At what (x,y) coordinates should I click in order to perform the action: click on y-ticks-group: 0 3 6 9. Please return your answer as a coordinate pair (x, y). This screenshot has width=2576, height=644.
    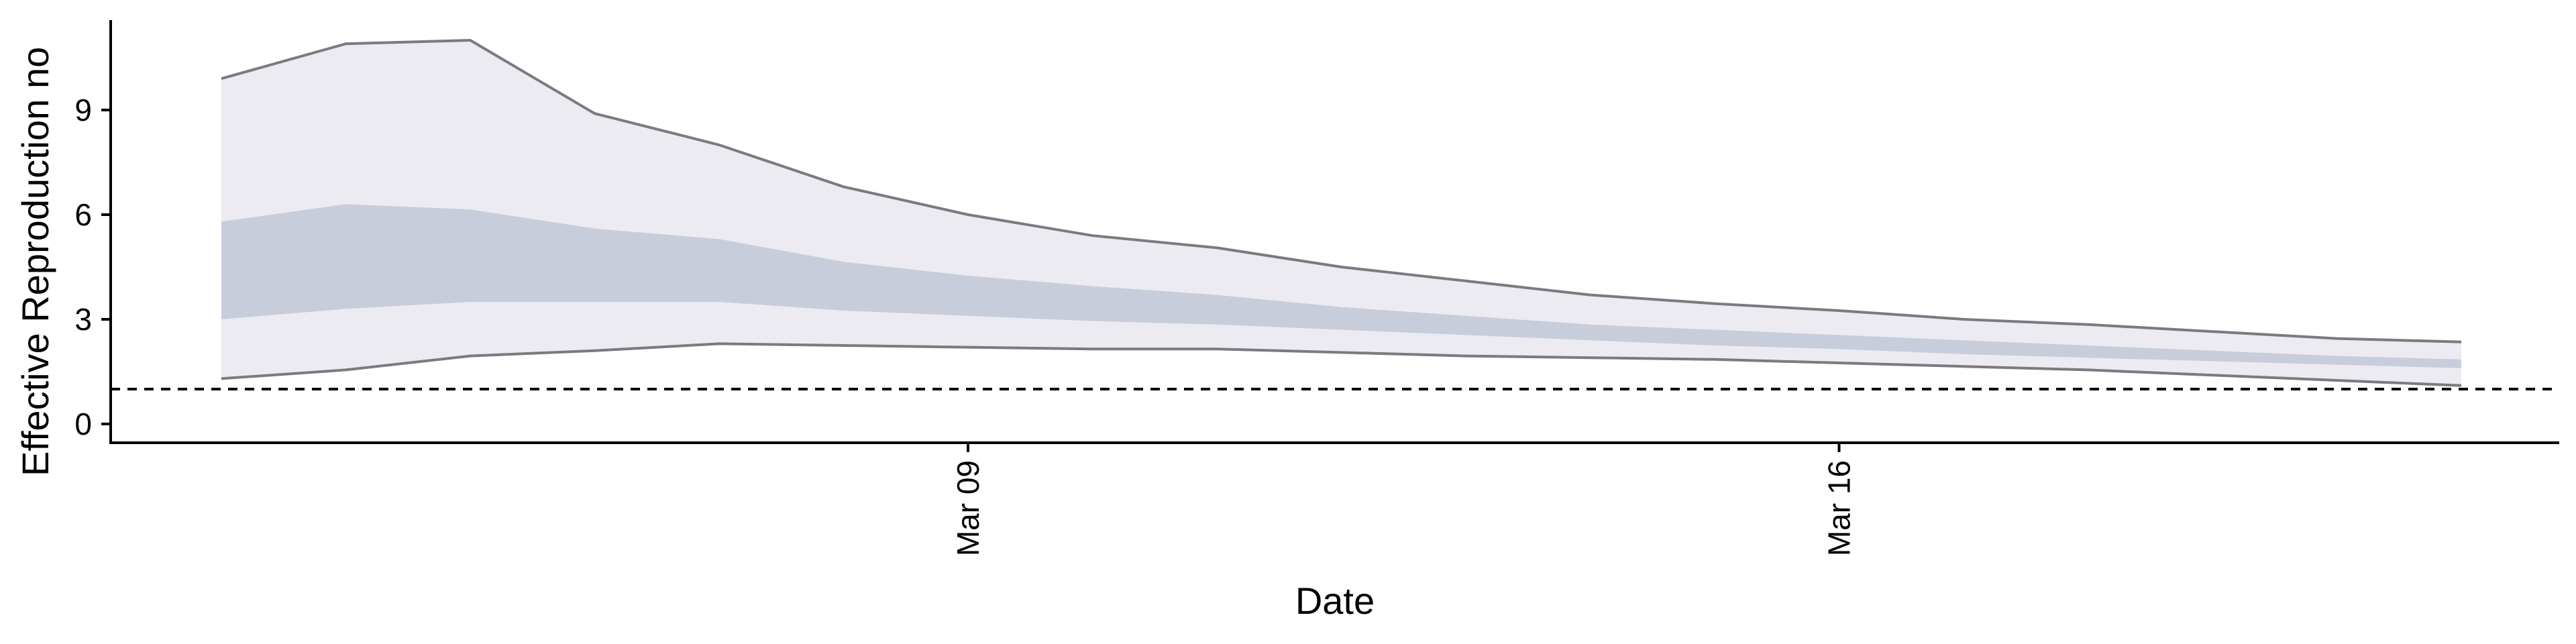
    Looking at the image, I should click on (92, 267).